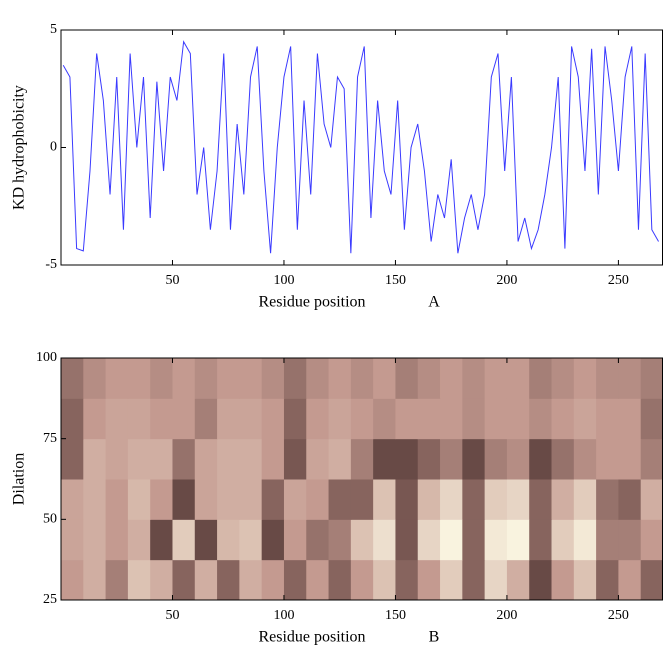 This screenshot has width=663, height=660. Describe the element at coordinates (506, 280) in the screenshot. I see `x-tick-label: 200` at that location.